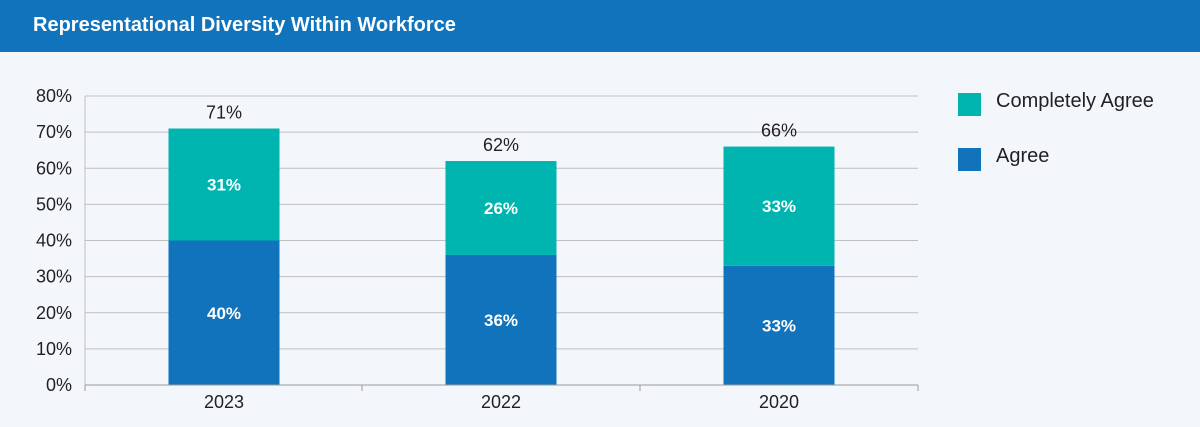 Image resolution: width=1200 pixels, height=427 pixels. Describe the element at coordinates (501, 145) in the screenshot. I see `bar-total-label: 62%` at that location.